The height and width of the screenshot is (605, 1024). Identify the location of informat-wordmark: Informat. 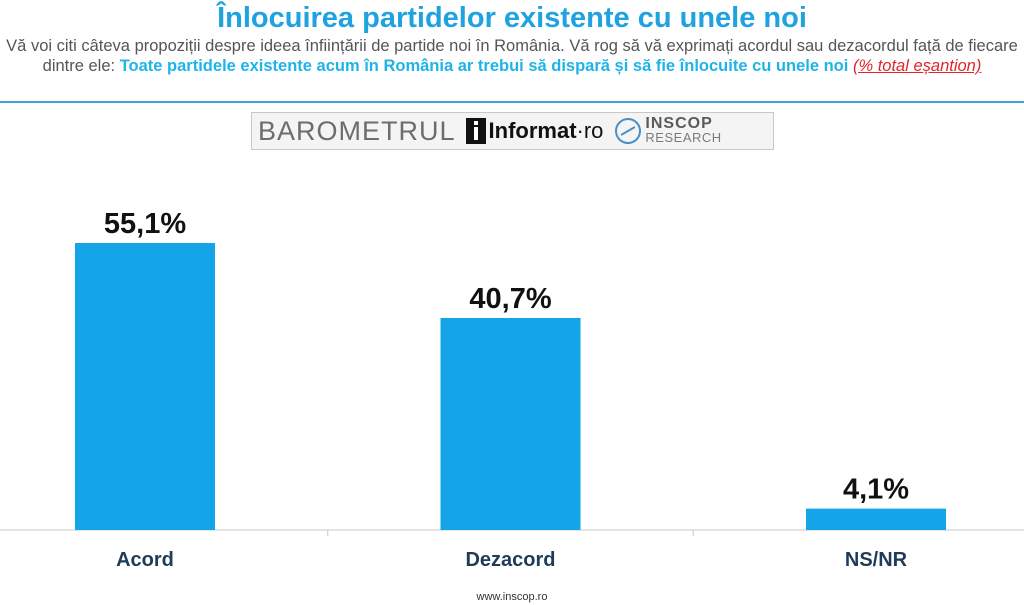
(532, 130).